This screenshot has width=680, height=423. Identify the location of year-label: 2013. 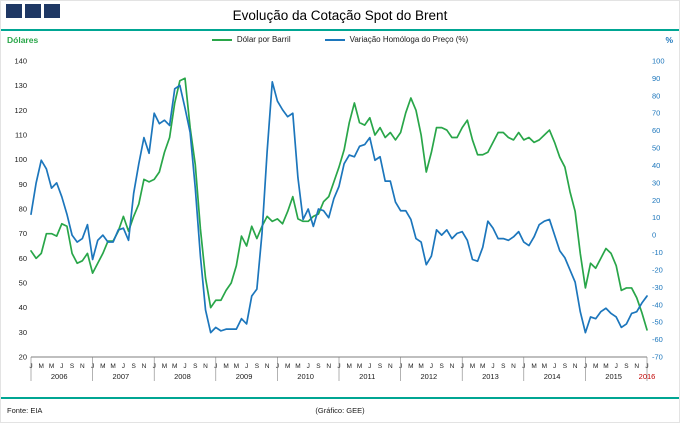
(490, 376).